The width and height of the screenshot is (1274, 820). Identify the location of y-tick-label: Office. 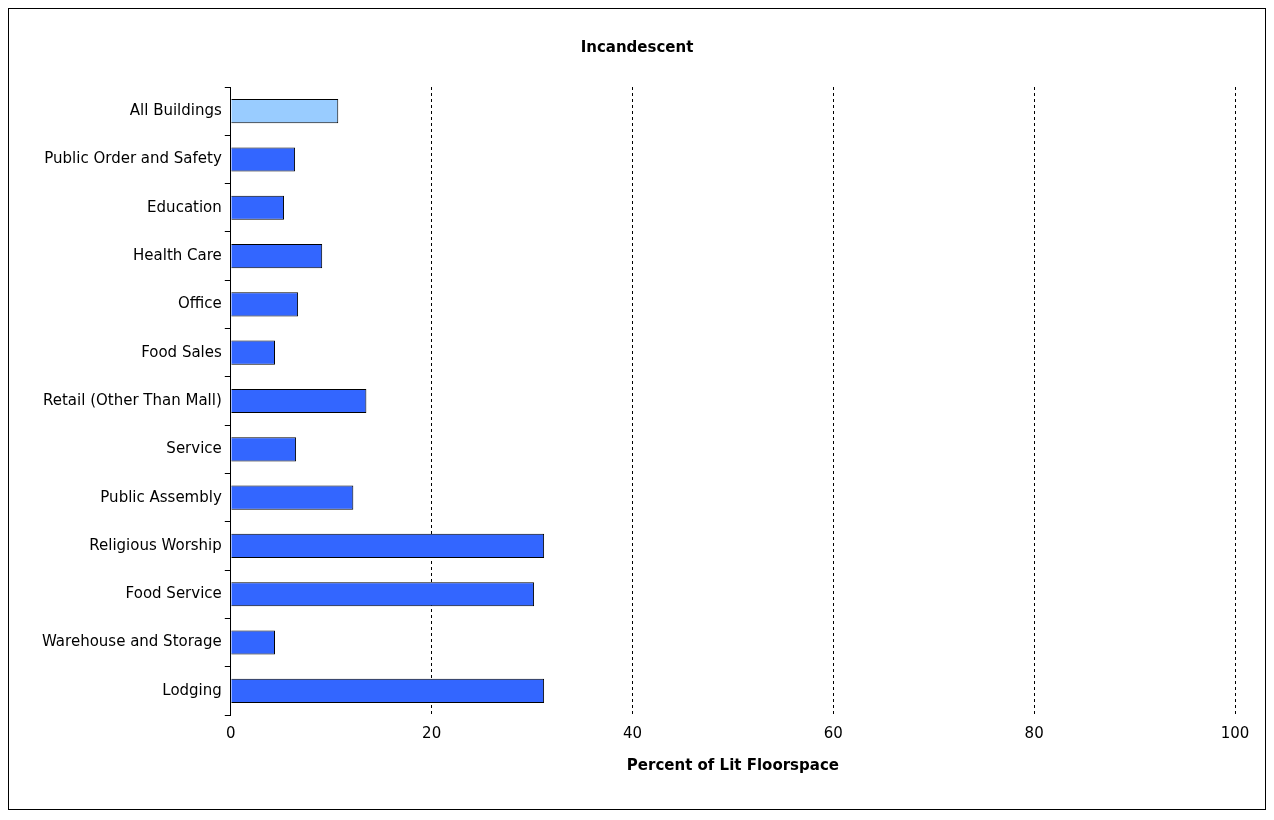
(200, 303).